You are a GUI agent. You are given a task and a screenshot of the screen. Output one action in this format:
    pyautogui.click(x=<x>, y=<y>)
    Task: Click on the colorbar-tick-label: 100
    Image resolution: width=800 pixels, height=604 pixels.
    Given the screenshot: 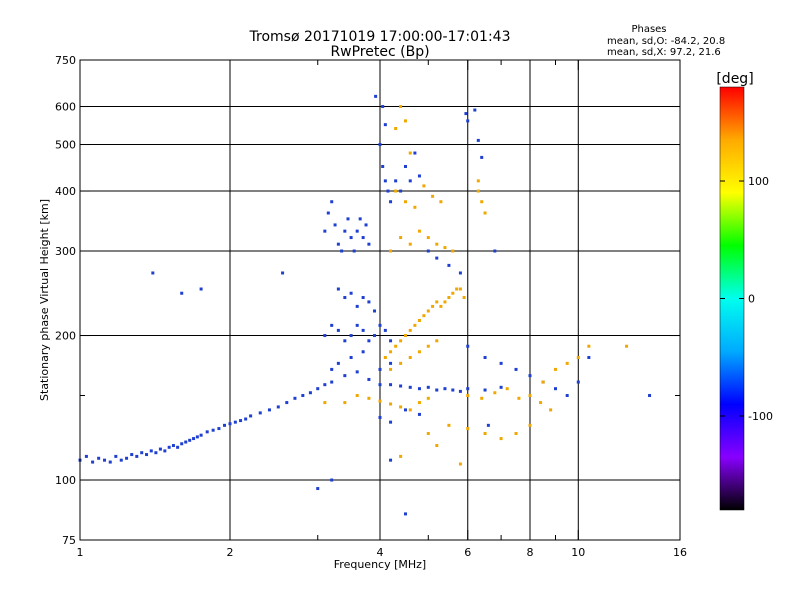 What is the action you would take?
    pyautogui.click(x=758, y=181)
    